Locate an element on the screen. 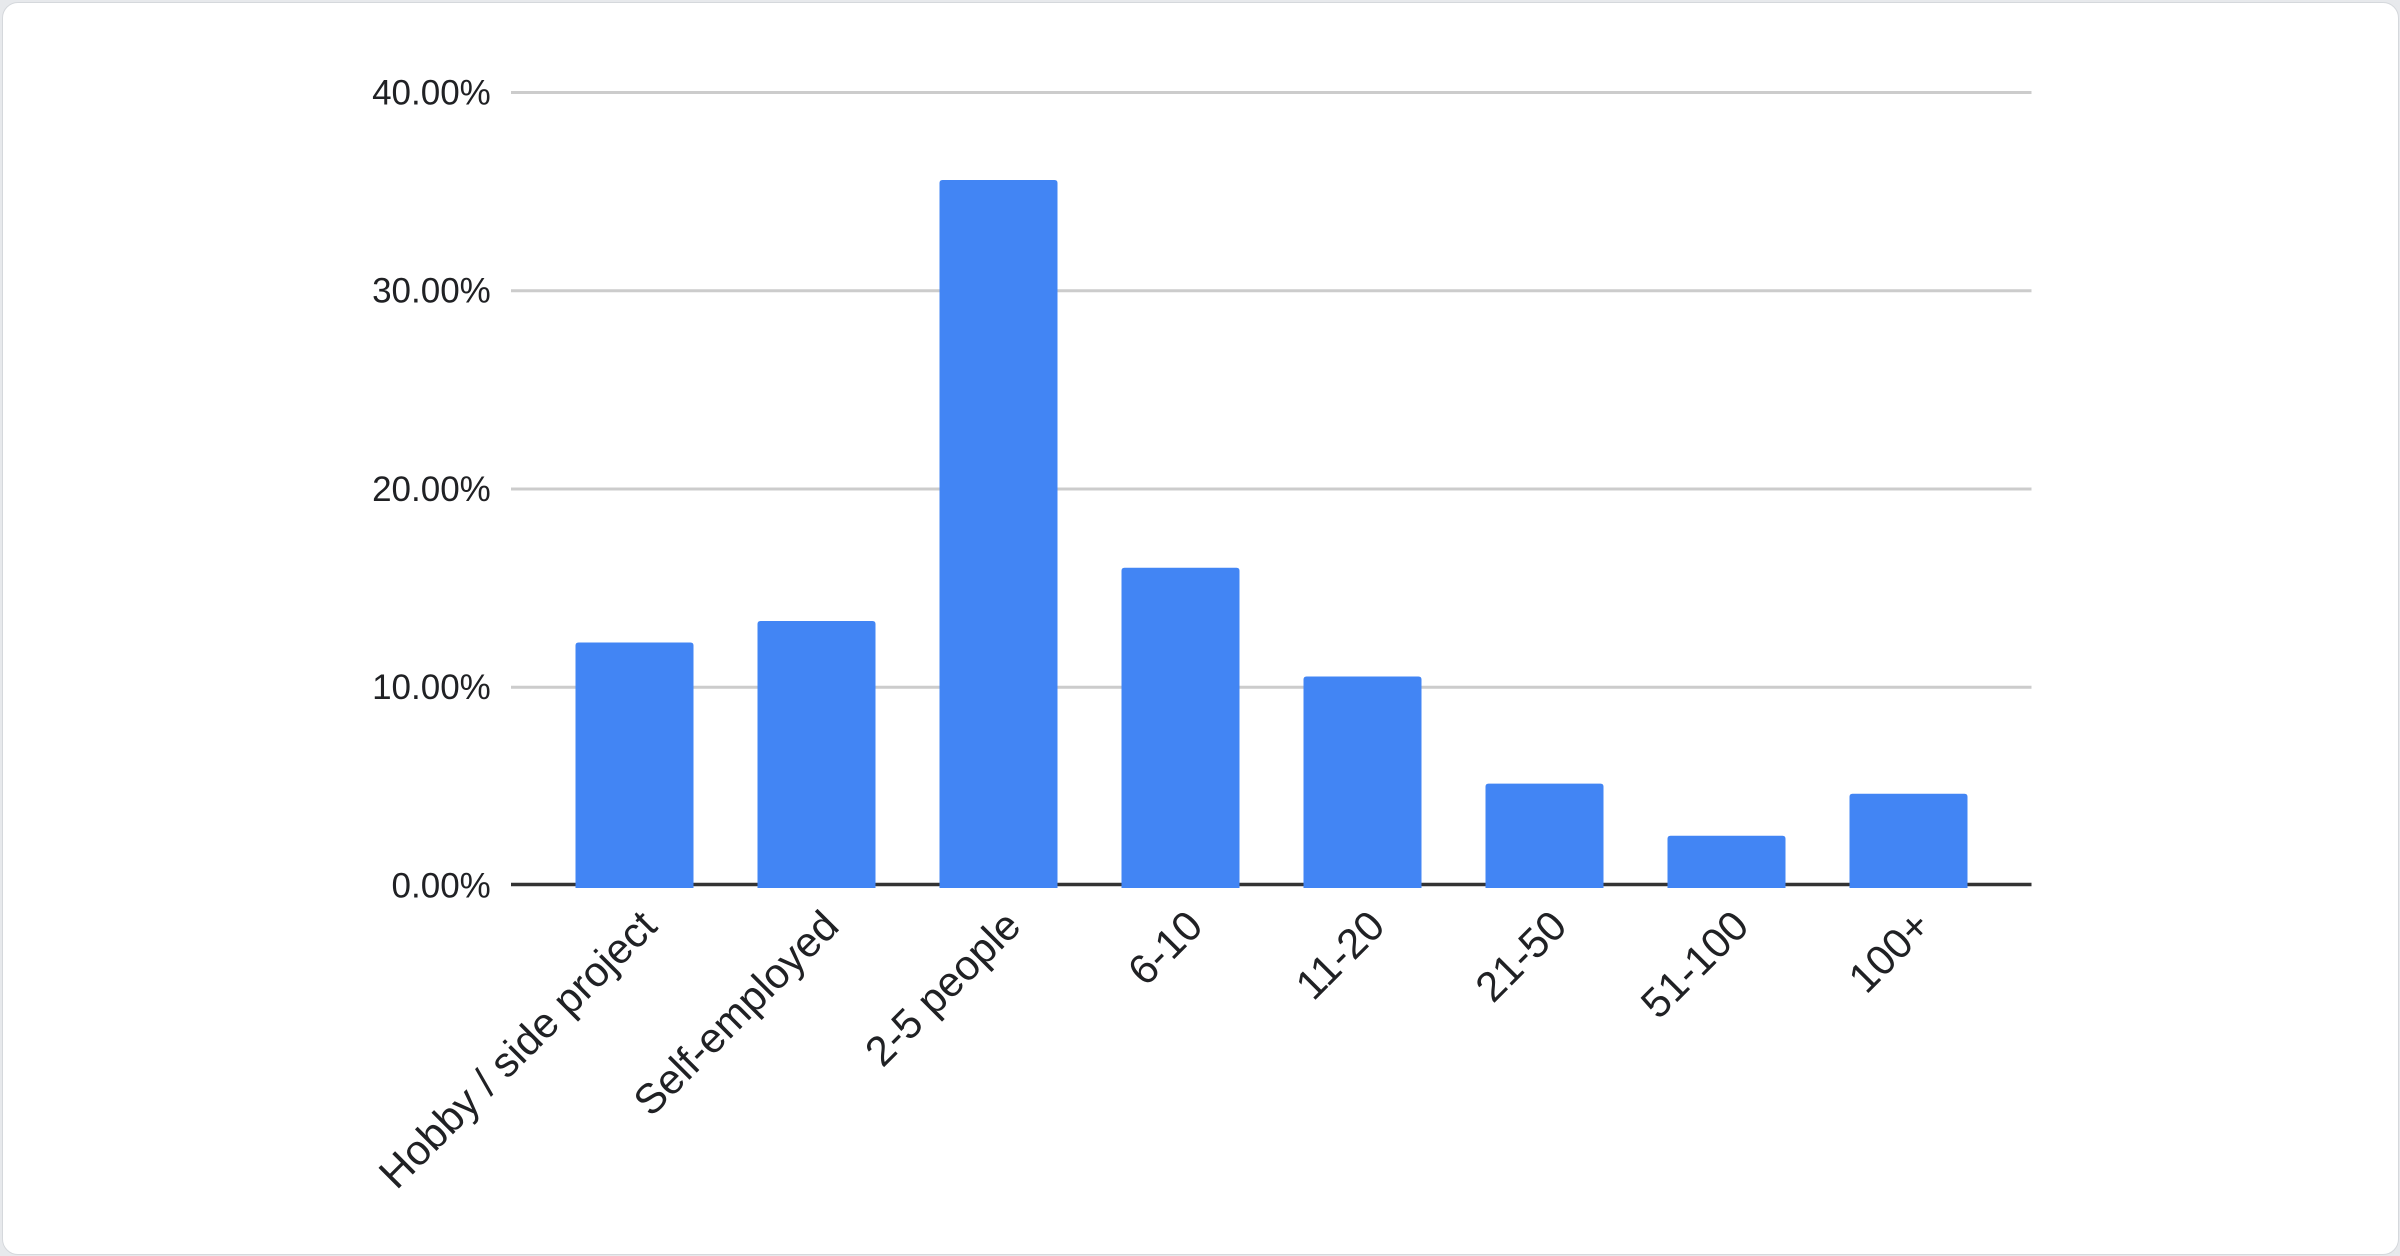  svg-text: 100+ is located at coordinates (1889, 951).